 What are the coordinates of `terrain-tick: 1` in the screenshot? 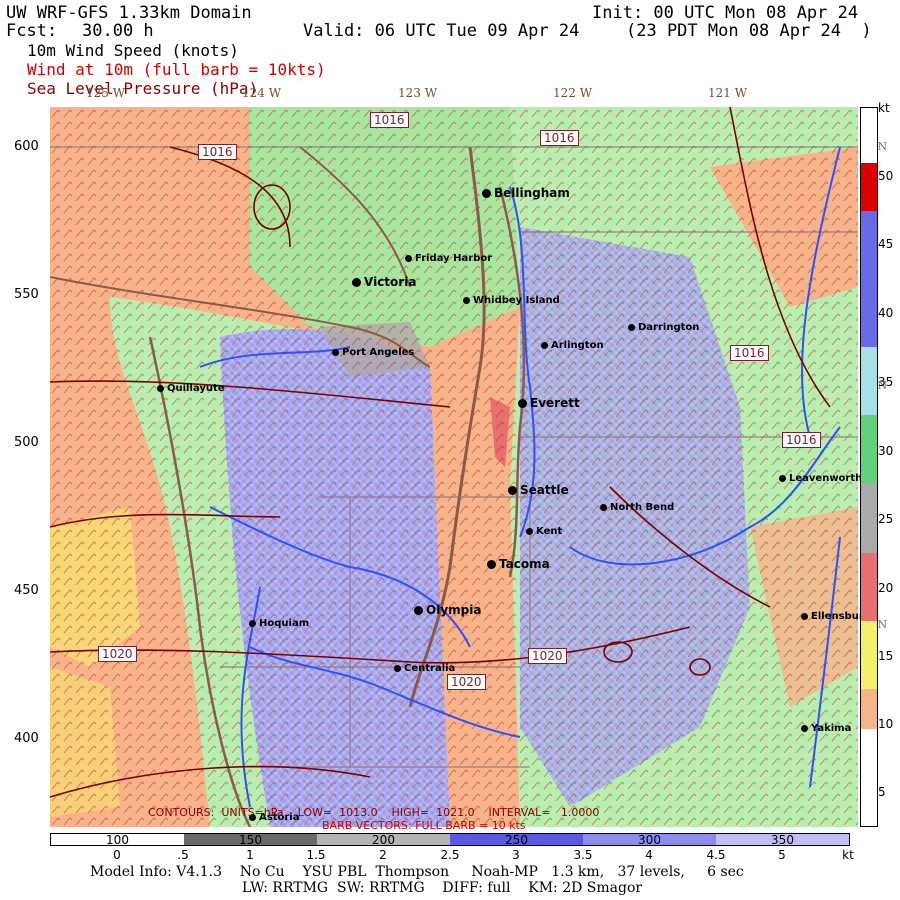 It's located at (250, 855).